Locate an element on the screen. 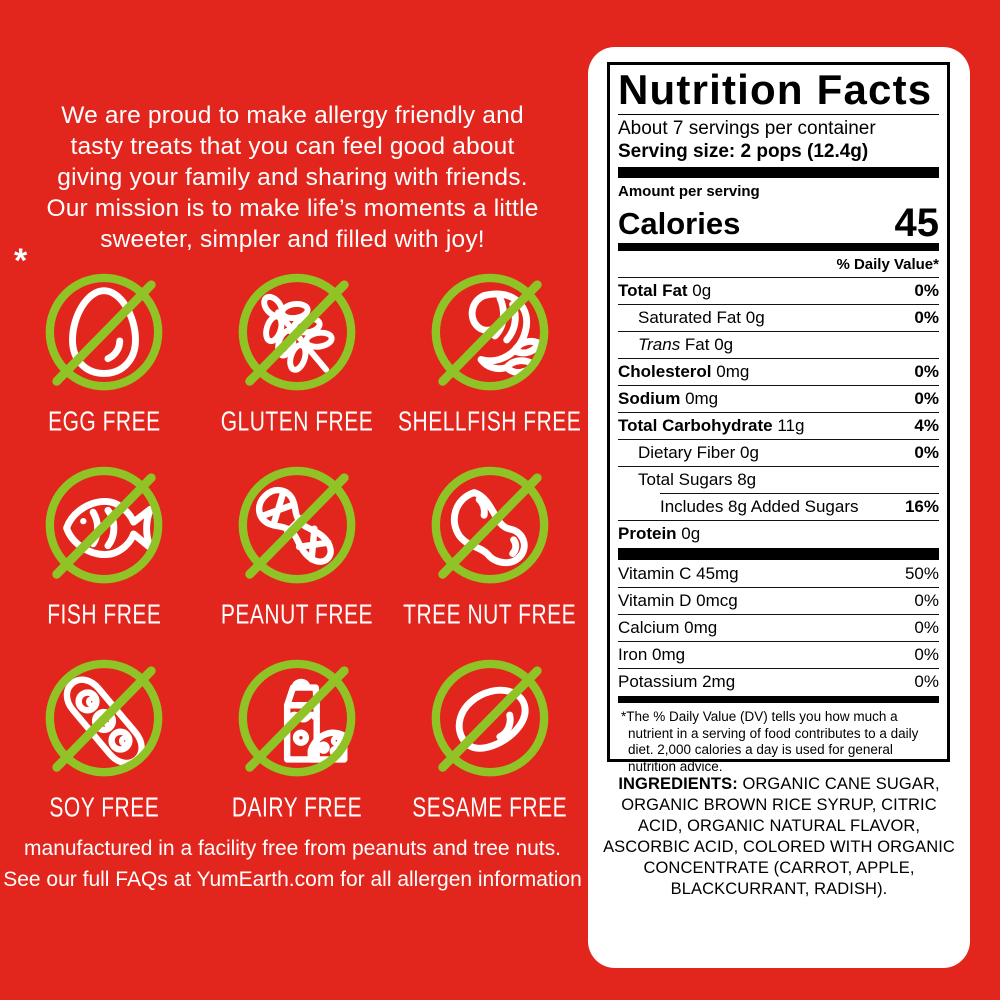  cashew-icon is located at coordinates (490, 530).